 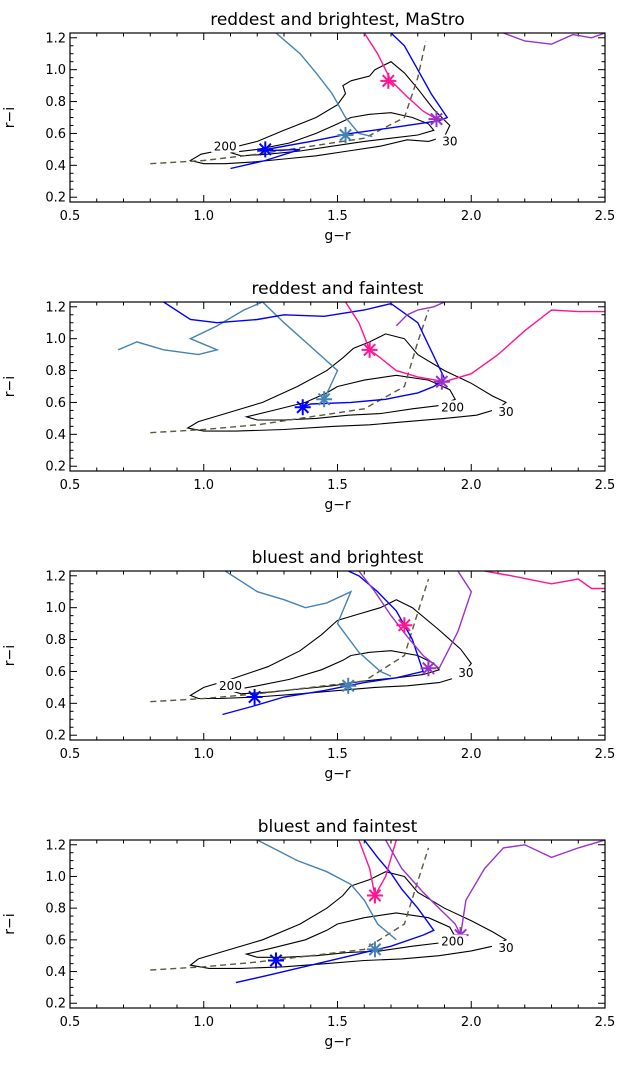 I want to click on chart-title: reddest and faintest, so click(x=338, y=289).